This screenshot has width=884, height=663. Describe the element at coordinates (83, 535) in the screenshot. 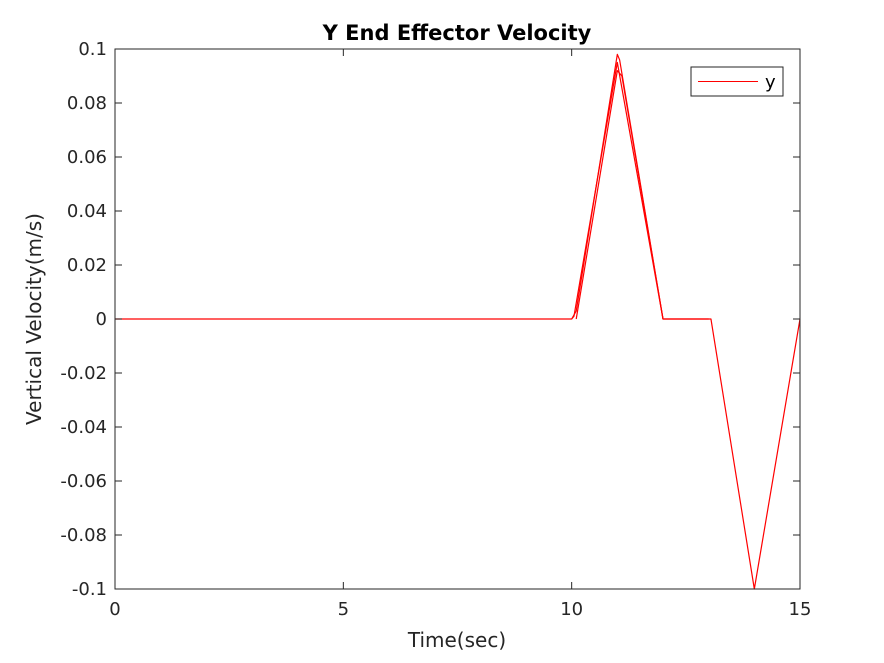

I see `y-tick-label: -0.08` at that location.